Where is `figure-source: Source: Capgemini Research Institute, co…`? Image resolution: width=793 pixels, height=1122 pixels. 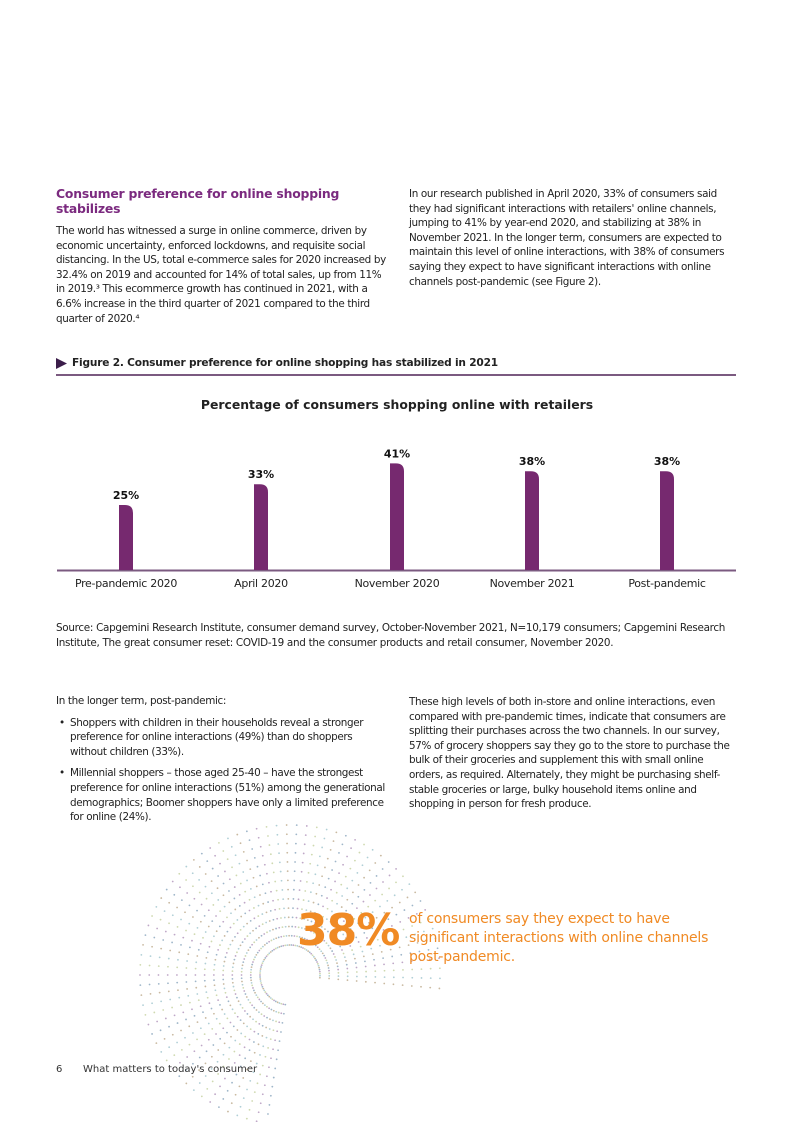
figure-source: Source: Capgemini Research Institute, co… is located at coordinates (391, 635).